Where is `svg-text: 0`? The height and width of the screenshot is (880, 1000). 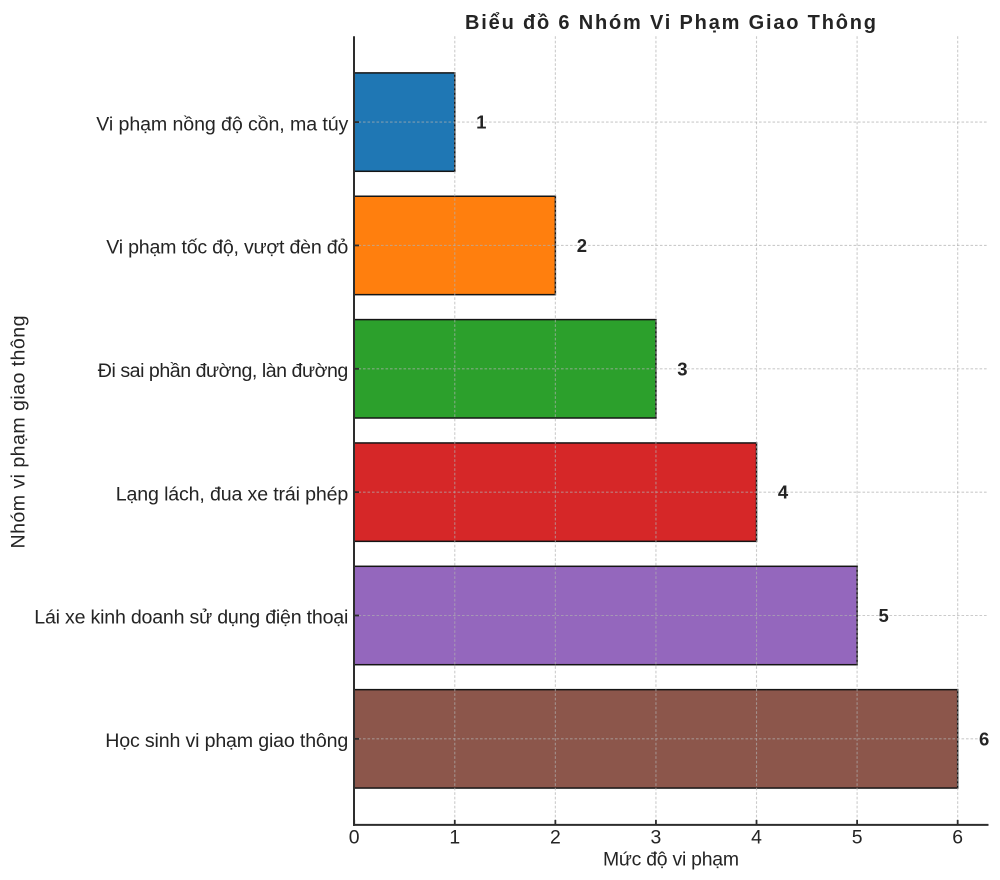
svg-text: 0 is located at coordinates (354, 838).